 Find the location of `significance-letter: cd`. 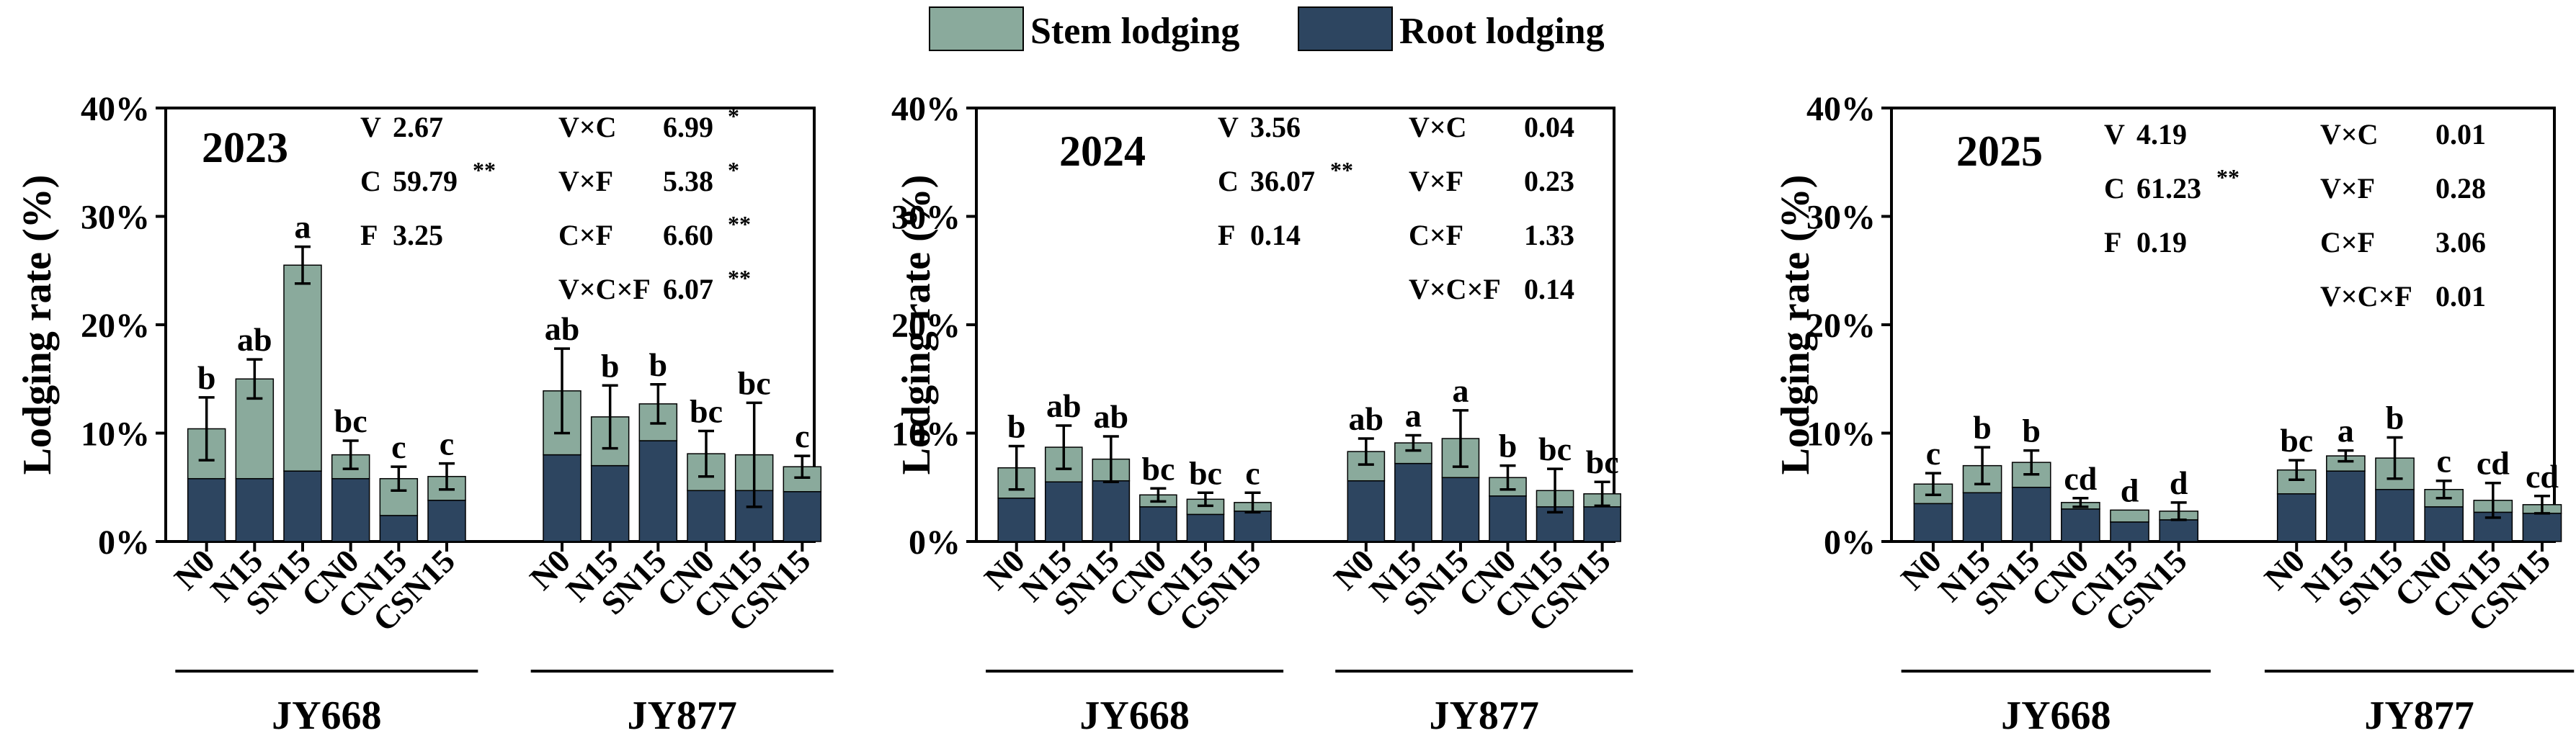

significance-letter: cd is located at coordinates (2080, 478).